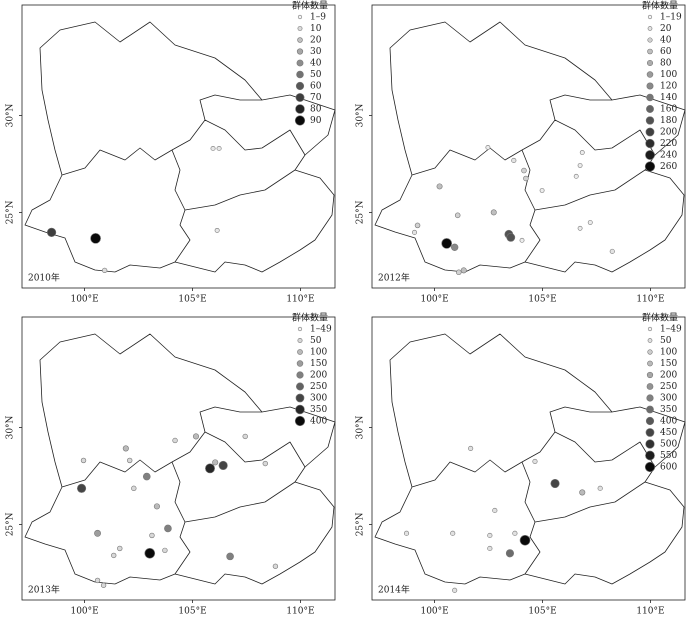  I want to click on year-label: 2014年, so click(394, 590).